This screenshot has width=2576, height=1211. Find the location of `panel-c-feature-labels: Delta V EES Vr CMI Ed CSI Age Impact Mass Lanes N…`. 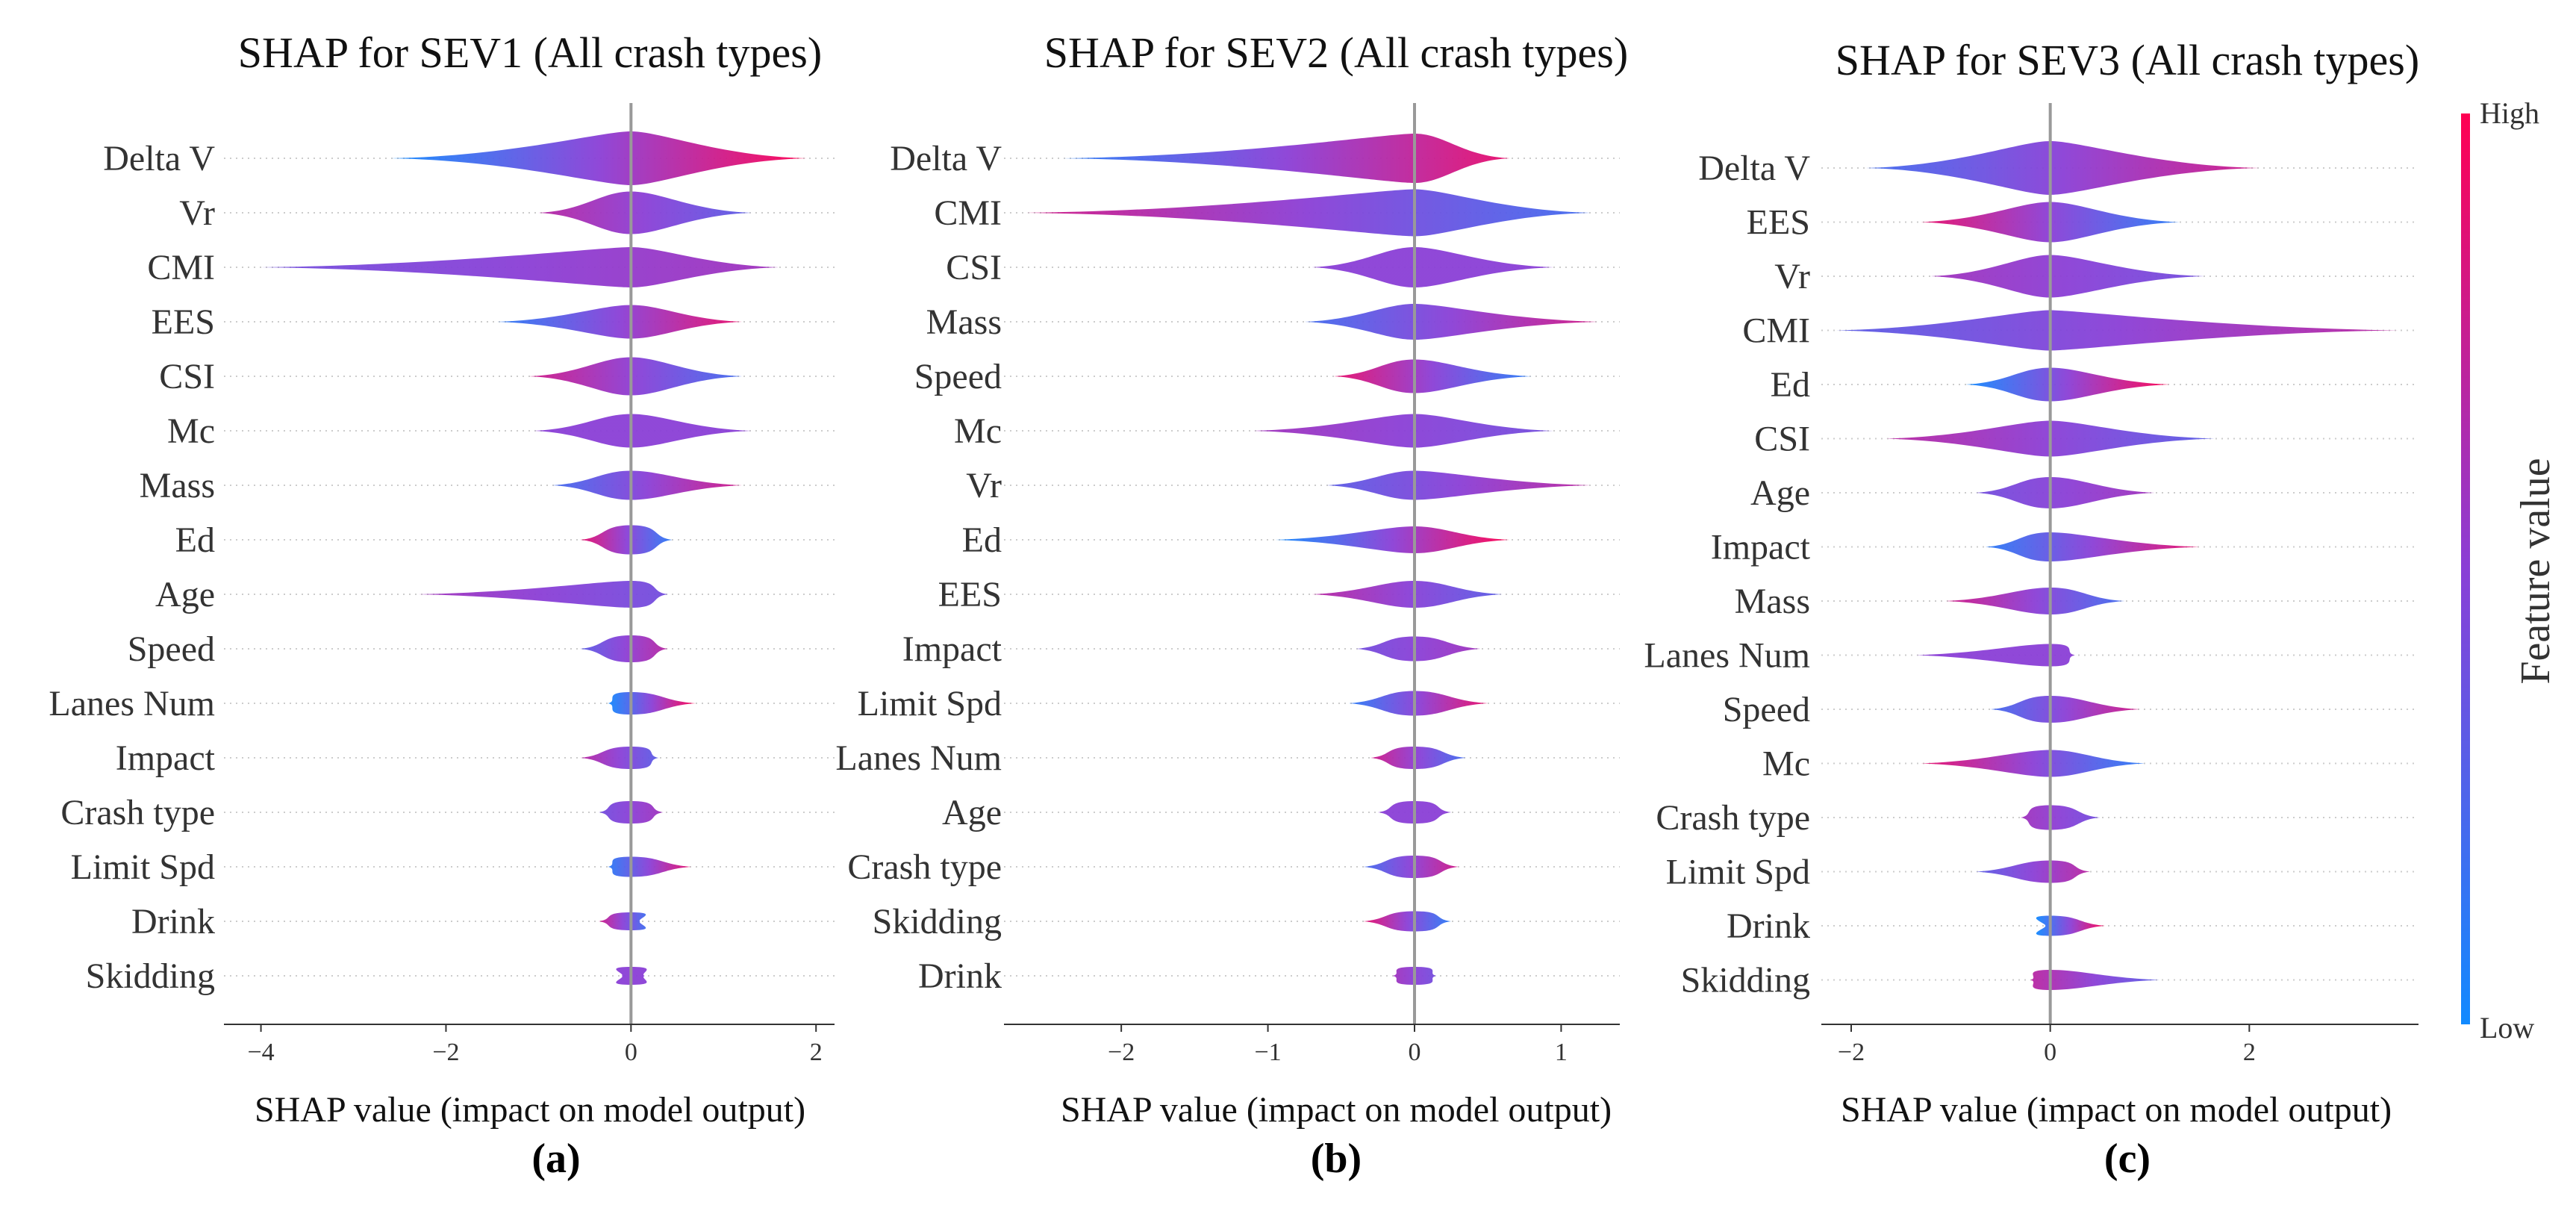

panel-c-feature-labels: Delta V EES Vr CMI Ed CSI Age Impact Mass Lanes N… is located at coordinates (1727, 574).